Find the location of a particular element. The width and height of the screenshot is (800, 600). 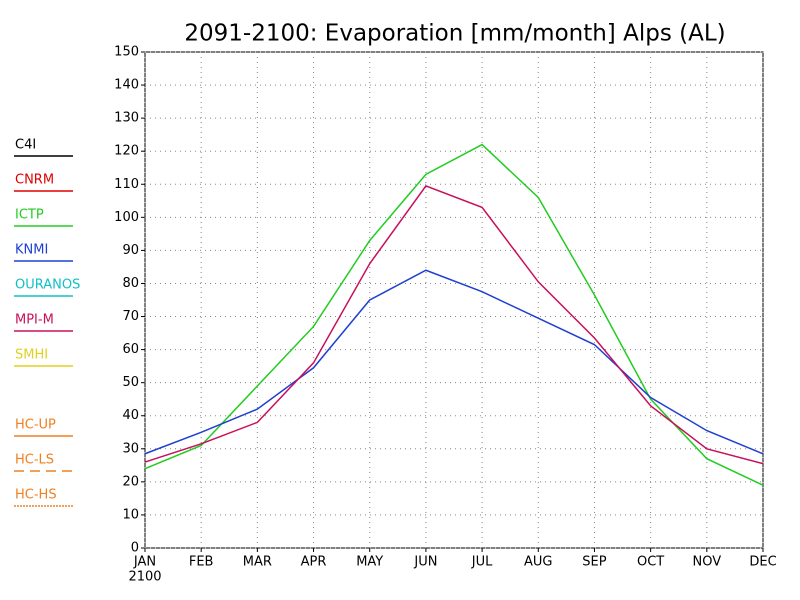

x-tick-label: MAR is located at coordinates (257, 562).